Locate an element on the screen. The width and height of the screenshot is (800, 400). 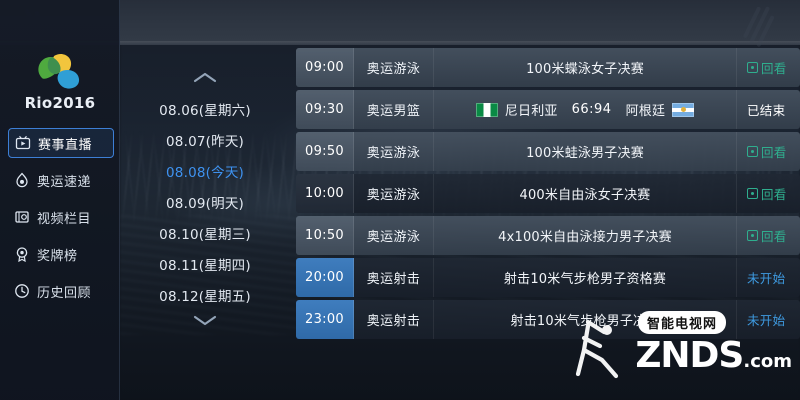
row-match: 尼日利亚 66:94 阿根廷 is located at coordinates (585, 109).